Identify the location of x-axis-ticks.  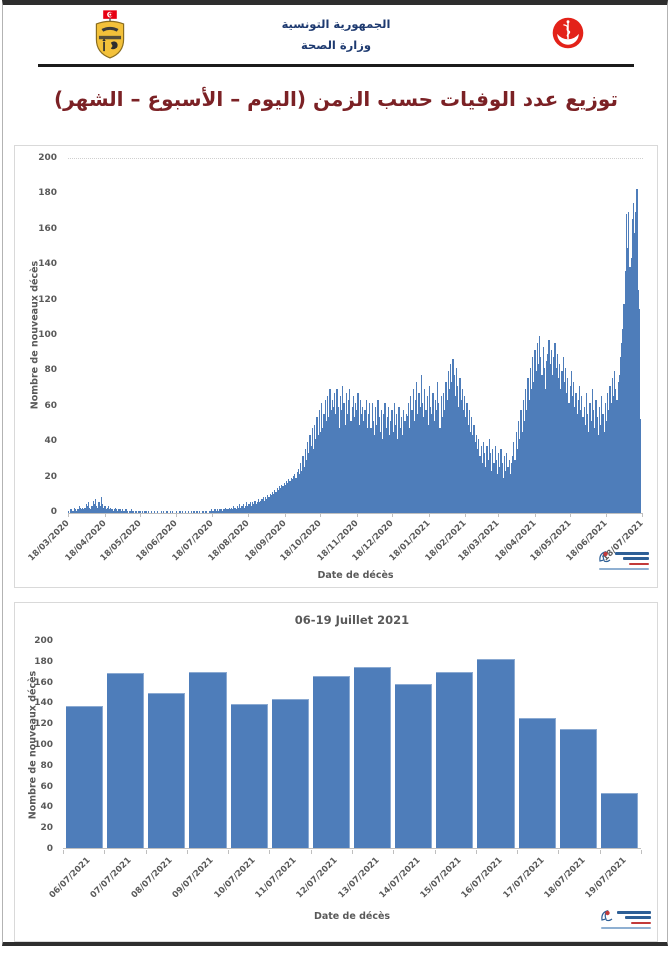
(352, 852).